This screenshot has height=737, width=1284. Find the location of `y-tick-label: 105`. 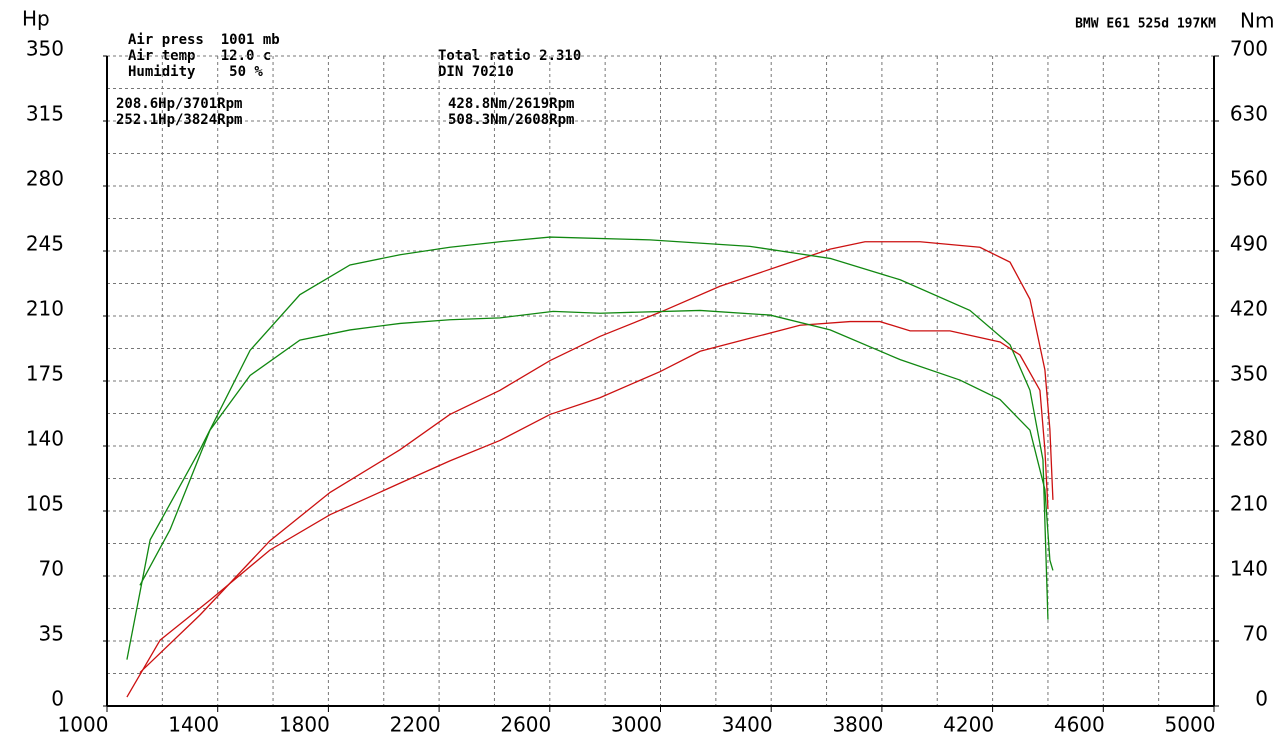

y-tick-label: 105 is located at coordinates (45, 504).